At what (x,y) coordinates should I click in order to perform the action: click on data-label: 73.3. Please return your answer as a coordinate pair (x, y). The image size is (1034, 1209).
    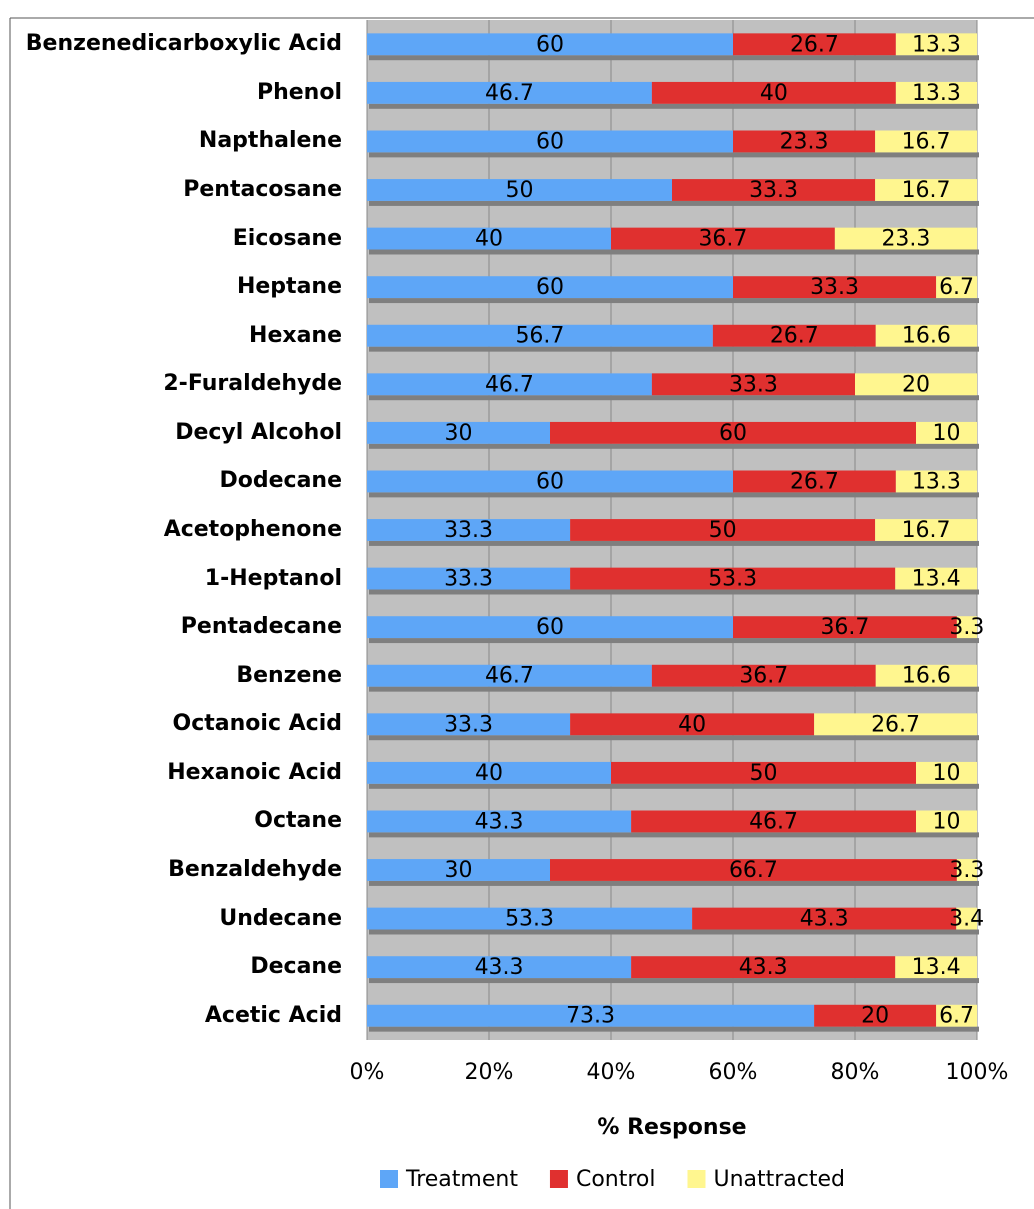
    Looking at the image, I should click on (590, 1016).